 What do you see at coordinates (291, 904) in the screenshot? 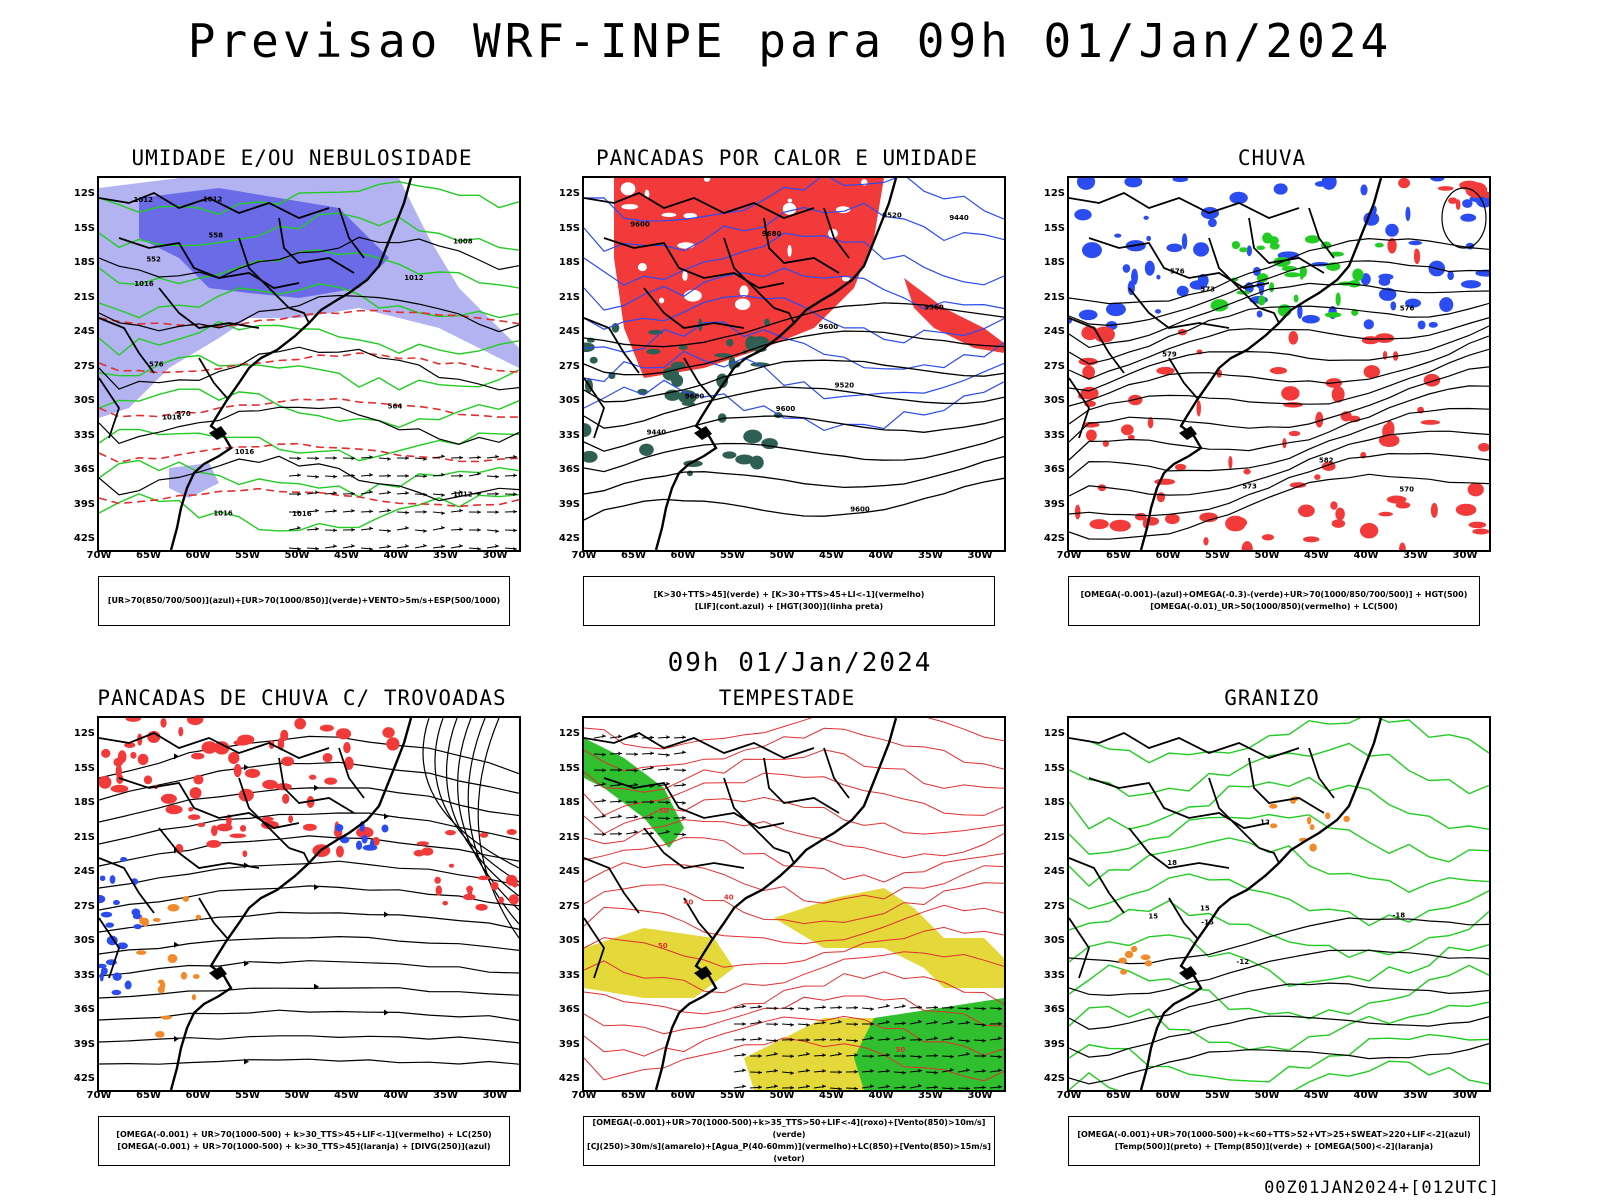
I see `coastline` at bounding box center [291, 904].